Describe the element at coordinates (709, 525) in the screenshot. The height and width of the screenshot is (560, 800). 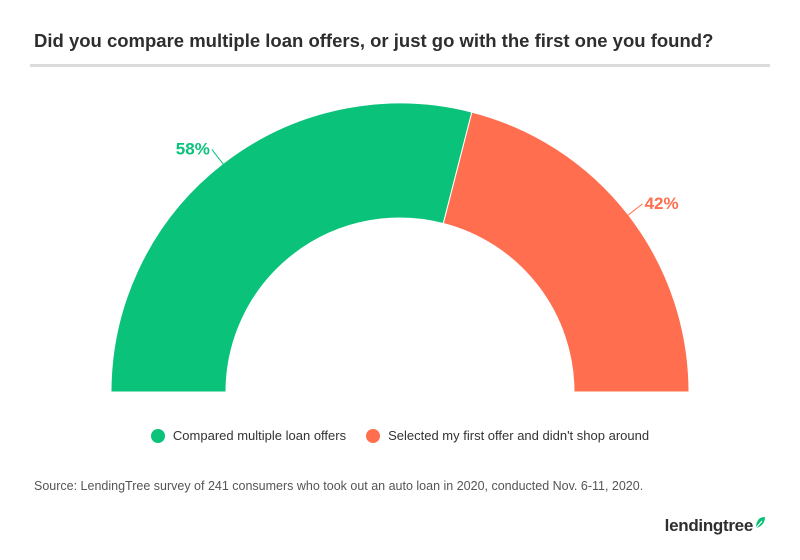
I see `logo-text: lendingtree` at that location.